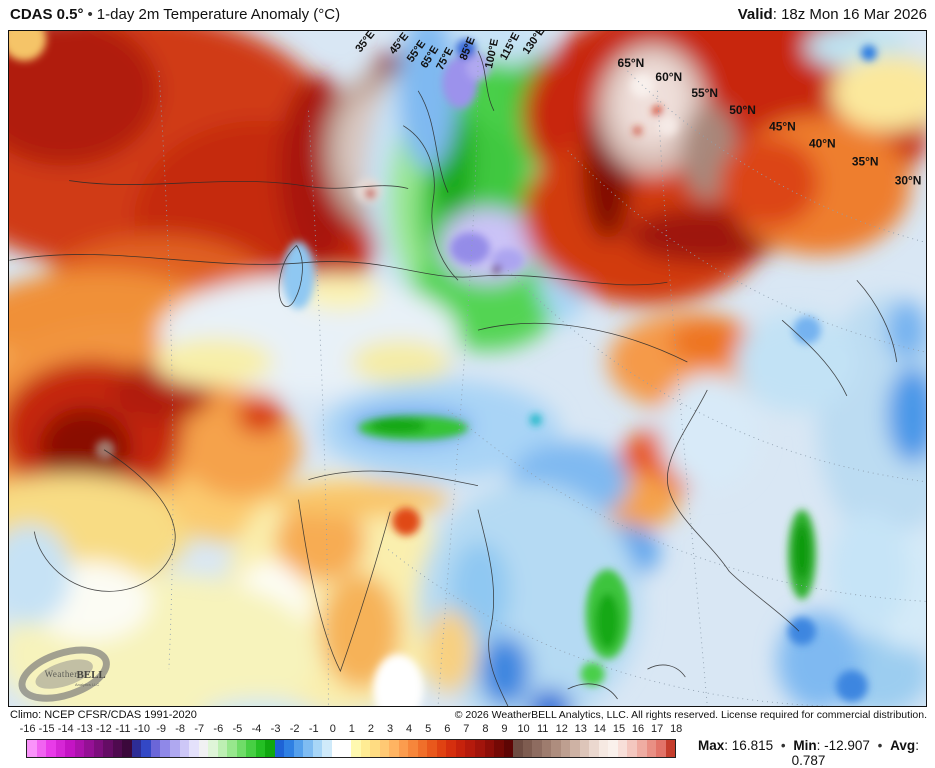 The height and width of the screenshot is (768, 935). I want to click on watermark-name-prefix: Weather, so click(61, 674).